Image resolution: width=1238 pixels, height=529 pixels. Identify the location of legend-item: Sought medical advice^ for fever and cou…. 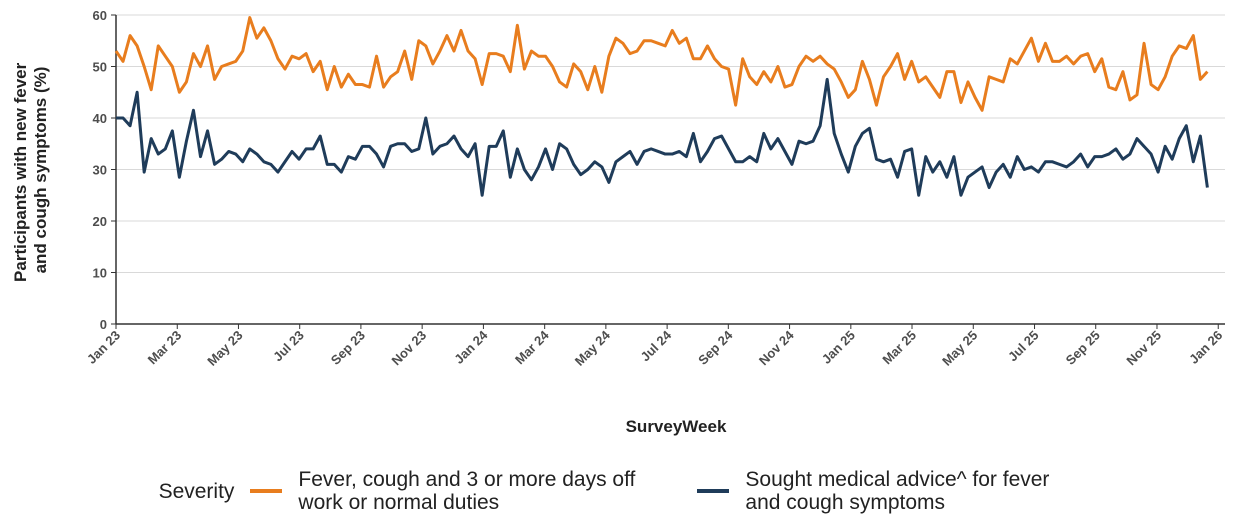
(881, 491).